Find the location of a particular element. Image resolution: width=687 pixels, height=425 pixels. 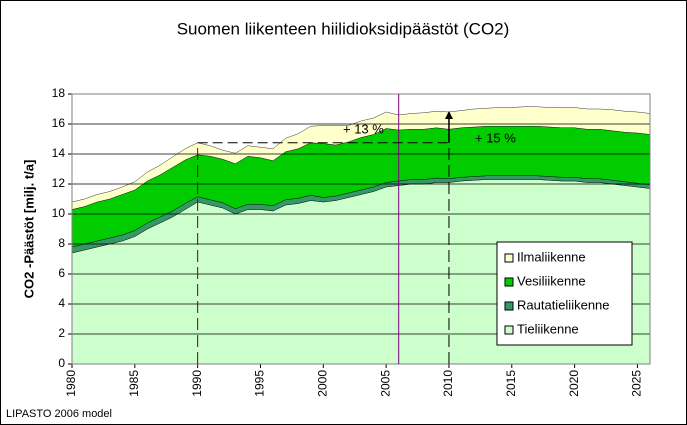

y-tick-label: 0 is located at coordinates (61, 363).